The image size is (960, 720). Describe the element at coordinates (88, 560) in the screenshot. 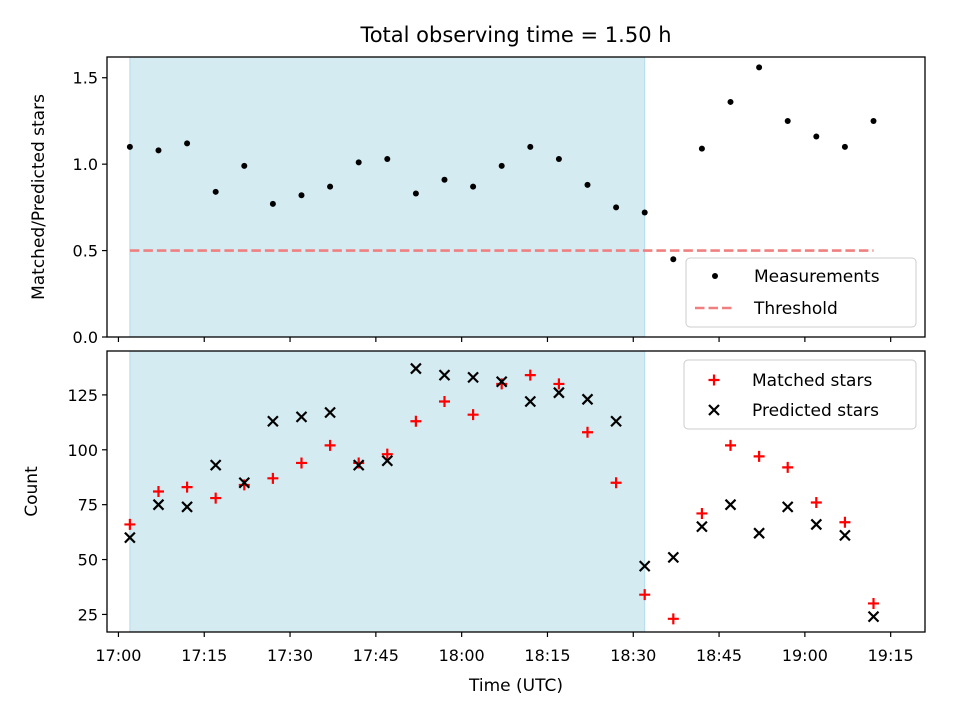

I see `y-tick-label: 50` at that location.